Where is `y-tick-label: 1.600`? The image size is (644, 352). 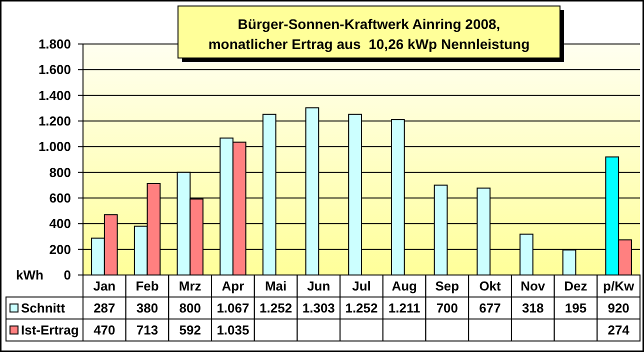 y-tick-label: 1.600 is located at coordinates (54, 70).